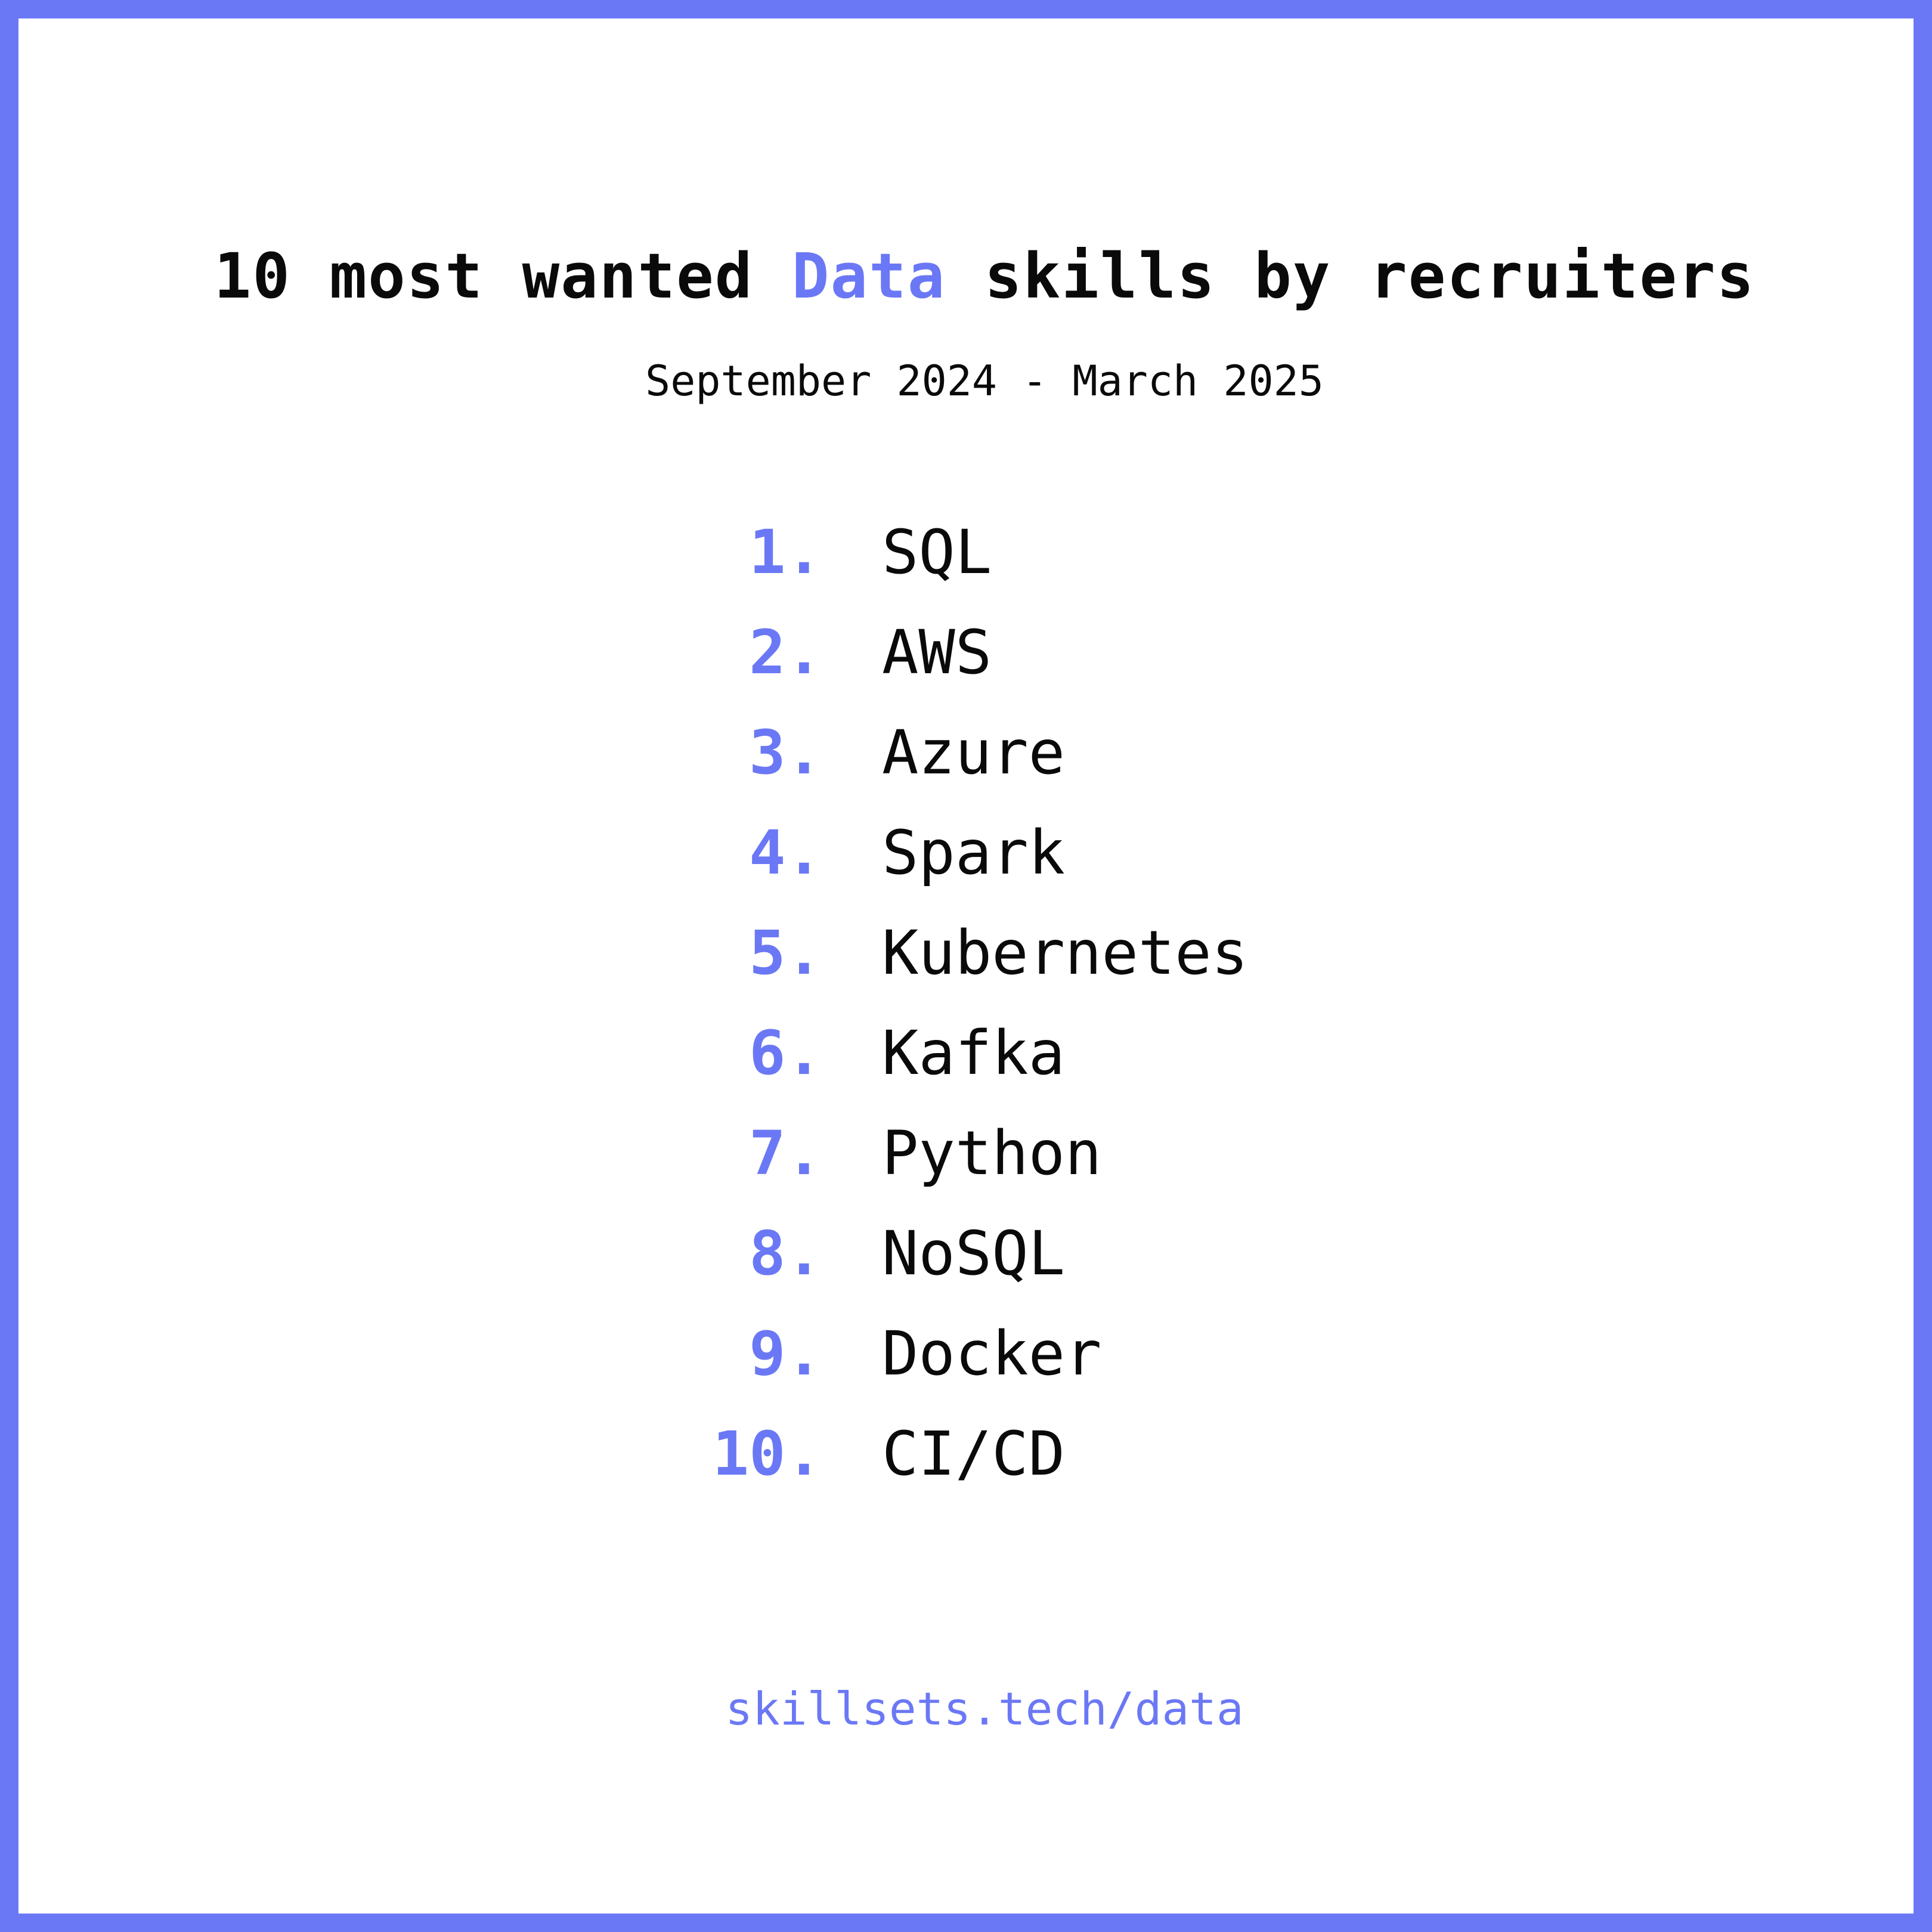 The width and height of the screenshot is (1932, 1932). What do you see at coordinates (786, 1153) in the screenshot?
I see `rank-number: 7.` at bounding box center [786, 1153].